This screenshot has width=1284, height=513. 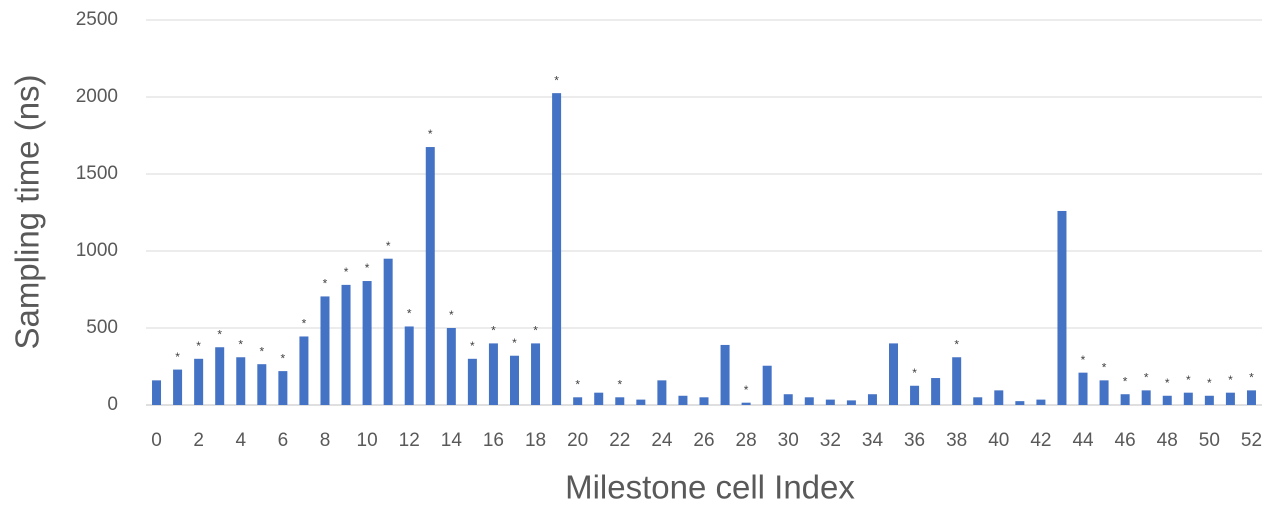 What do you see at coordinates (703, 440) in the screenshot?
I see `x-tick-label: 26` at bounding box center [703, 440].